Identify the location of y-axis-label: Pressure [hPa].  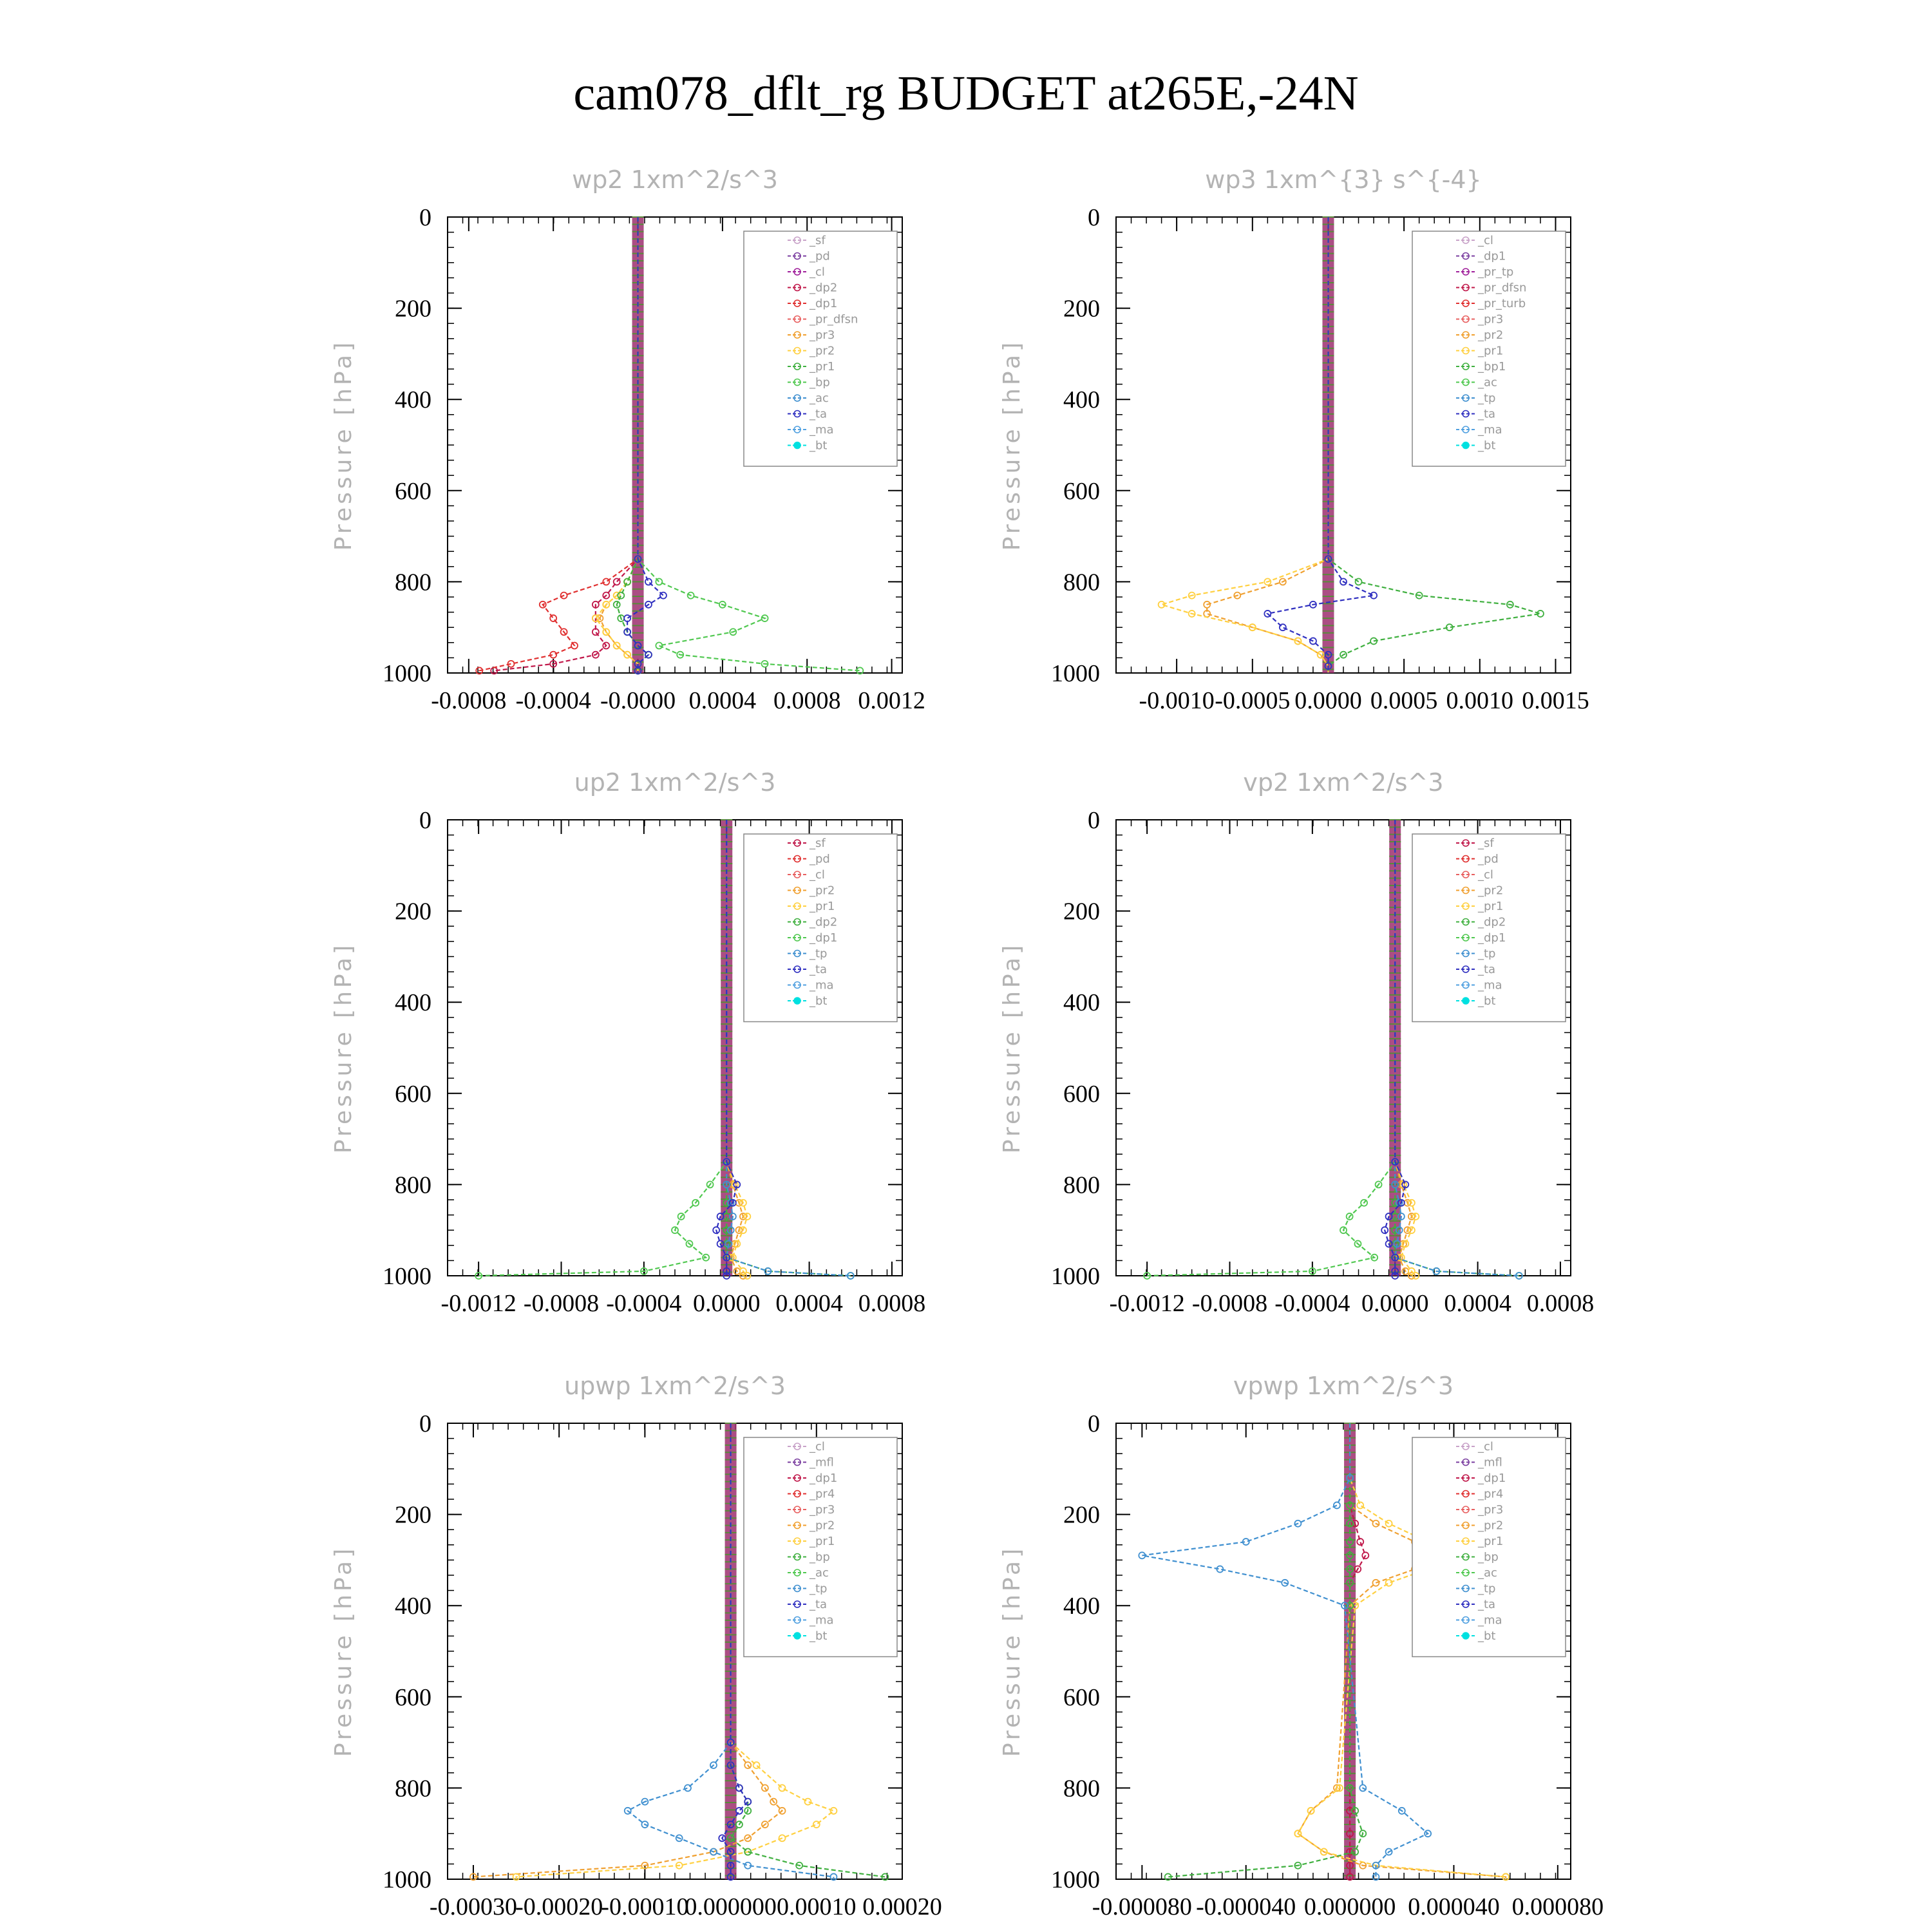
(1012, 445).